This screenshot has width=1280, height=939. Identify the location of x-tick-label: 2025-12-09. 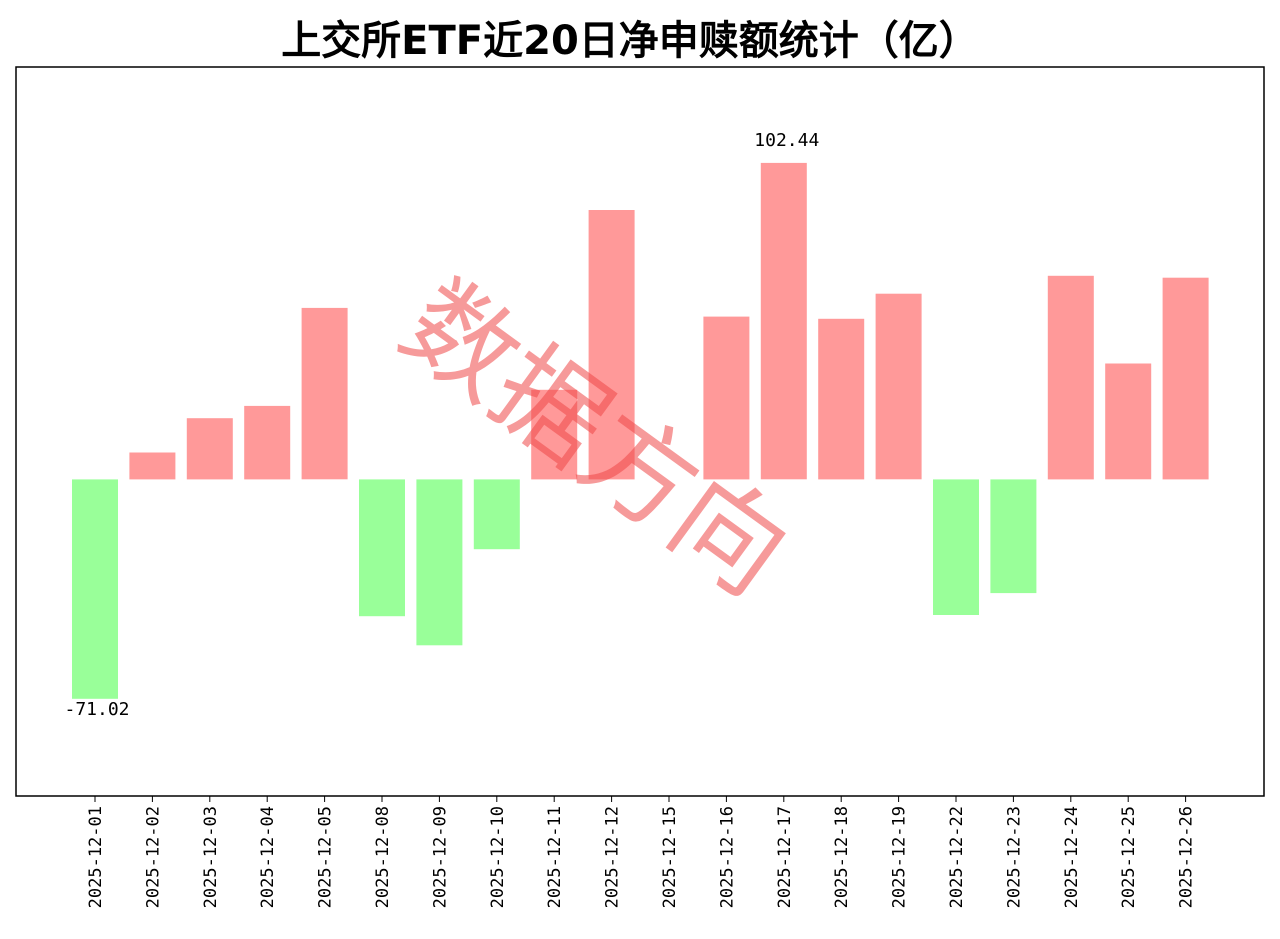
(440, 857).